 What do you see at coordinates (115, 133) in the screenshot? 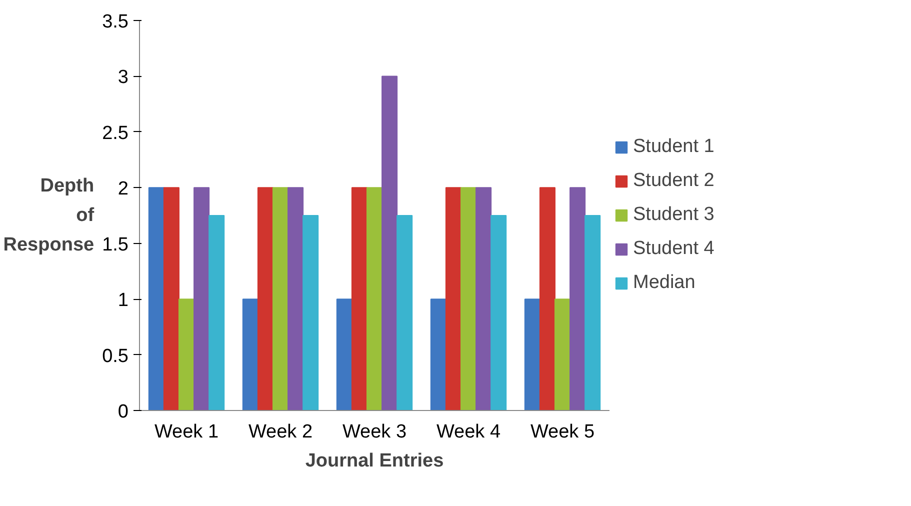
I see `y-tick-label: 2.5` at bounding box center [115, 133].